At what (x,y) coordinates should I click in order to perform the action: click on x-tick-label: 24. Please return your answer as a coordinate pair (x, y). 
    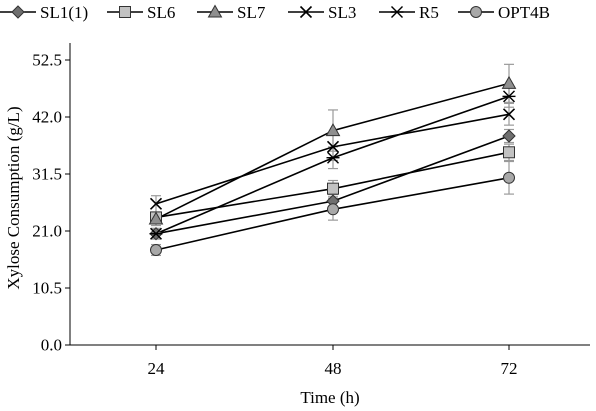
    Looking at the image, I should click on (157, 368).